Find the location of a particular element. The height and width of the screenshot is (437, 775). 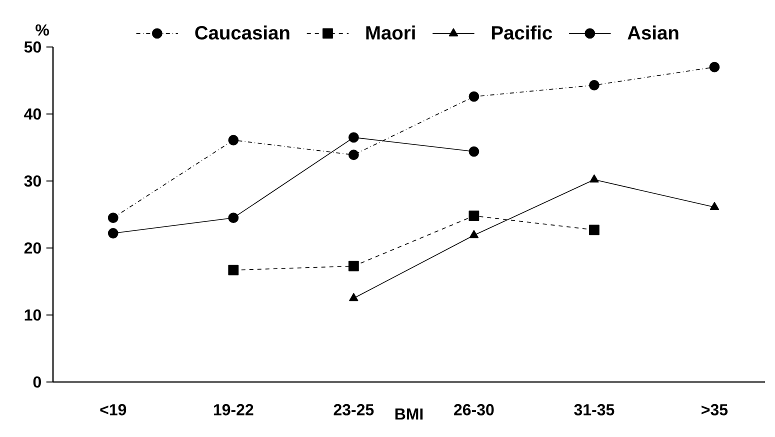

y-tick-label: 10 is located at coordinates (32, 315).